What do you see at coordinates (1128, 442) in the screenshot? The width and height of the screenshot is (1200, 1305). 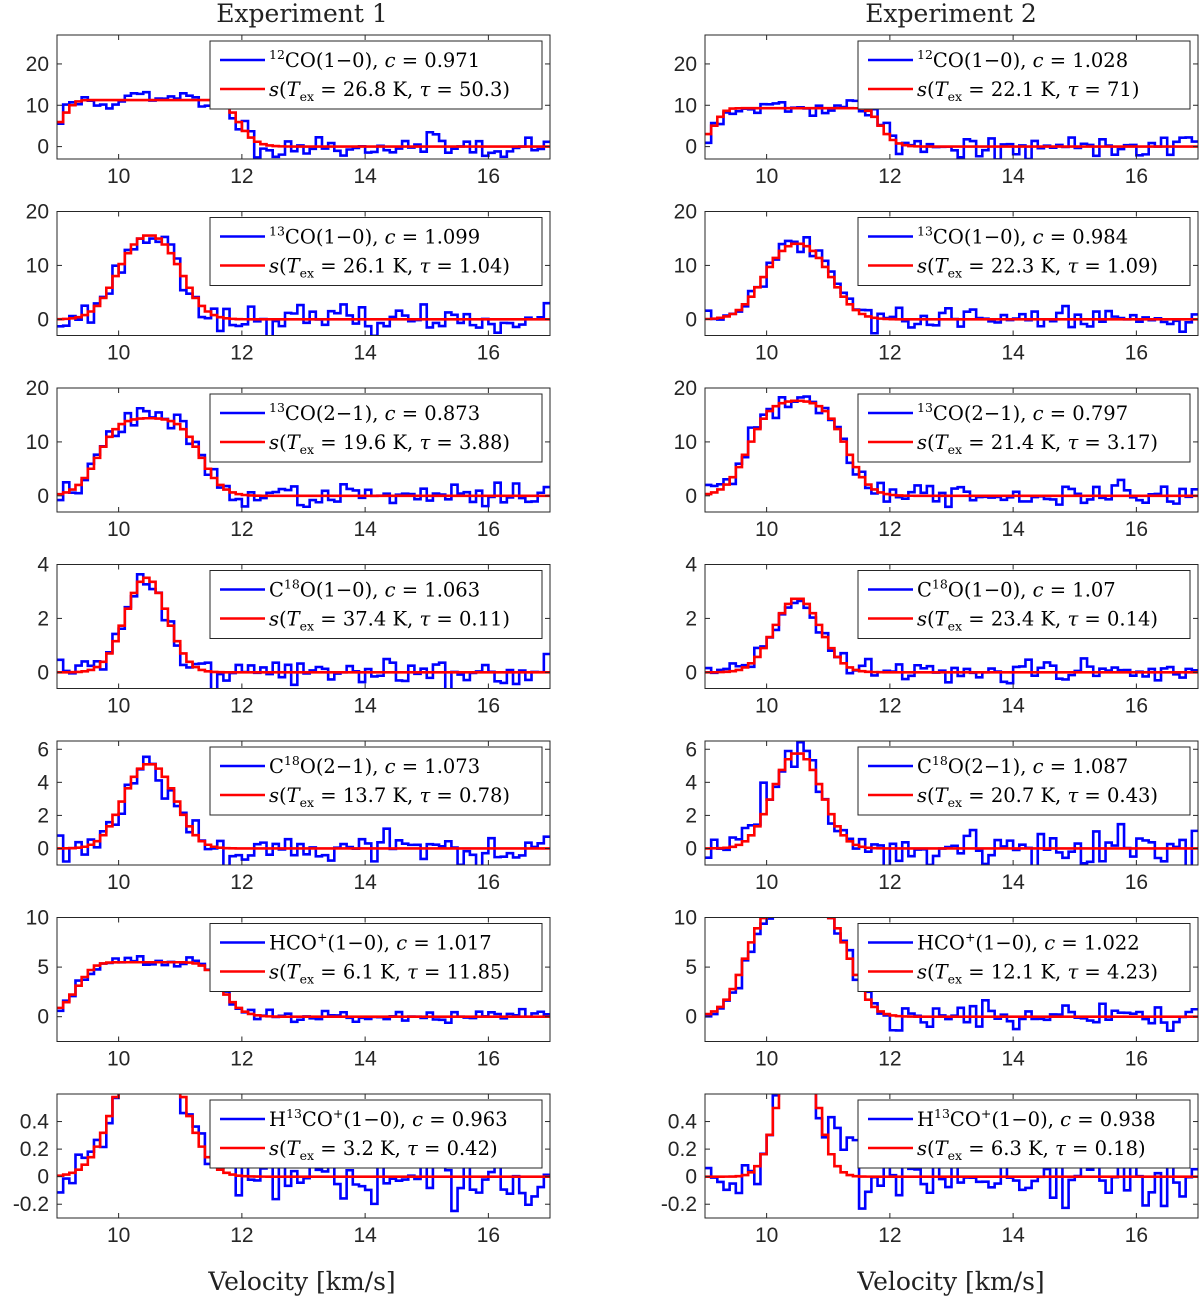 I see `legend-optical-depth: 3.17` at bounding box center [1128, 442].